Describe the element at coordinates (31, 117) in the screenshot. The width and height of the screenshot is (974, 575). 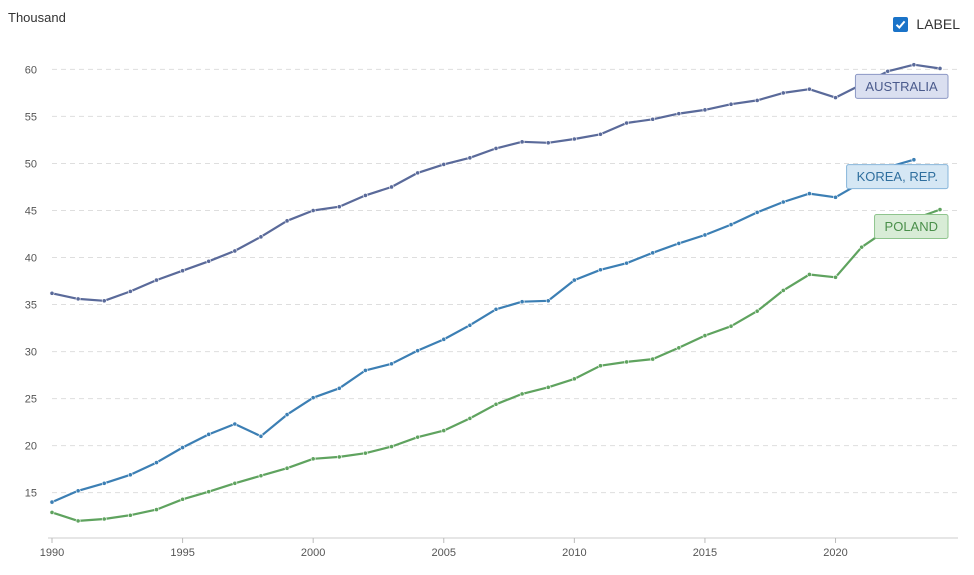
I see `y-tick-label: 55` at that location.